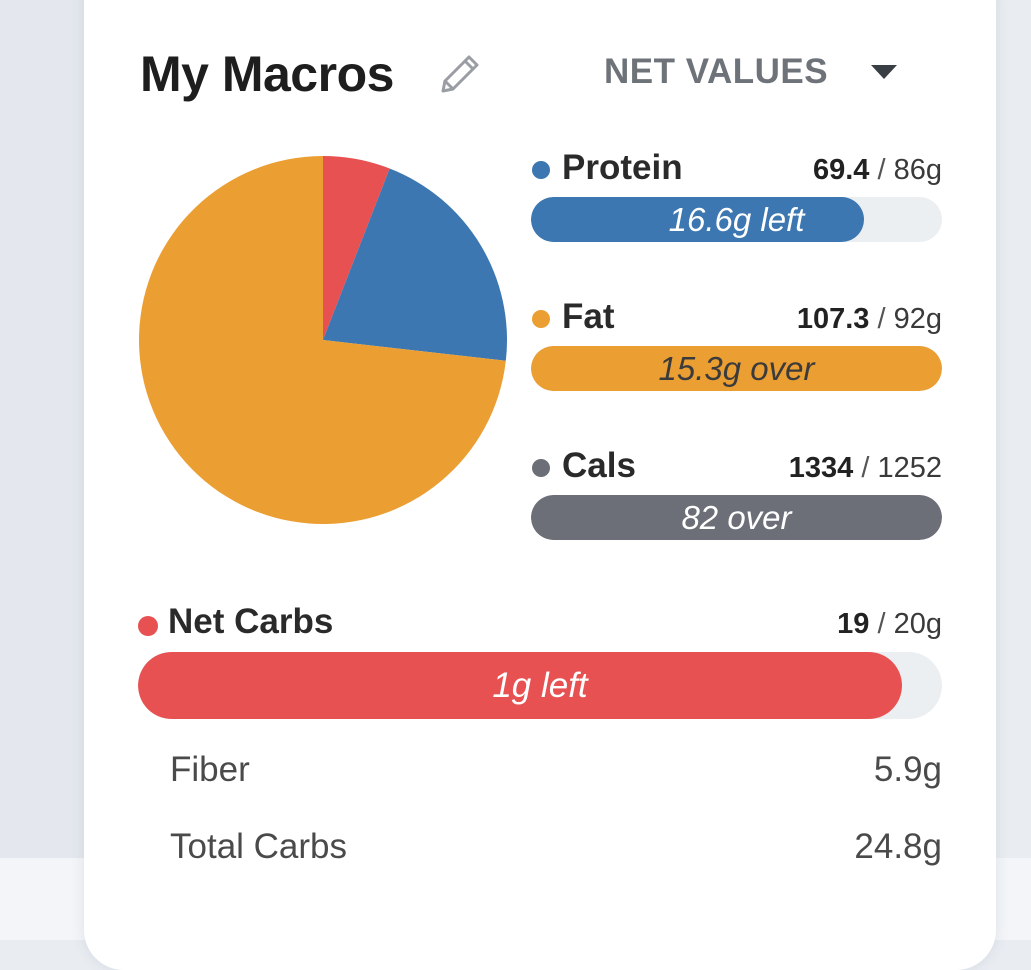 Image resolution: width=1031 pixels, height=970 pixels. Describe the element at coordinates (736, 168) in the screenshot. I see `protein-row: Protein 69.4 / 86g` at that location.